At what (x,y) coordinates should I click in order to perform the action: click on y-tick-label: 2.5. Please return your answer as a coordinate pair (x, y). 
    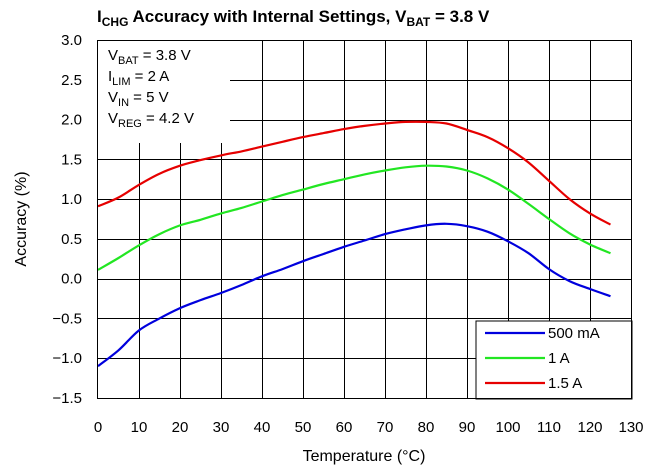
    Looking at the image, I should click on (71, 80).